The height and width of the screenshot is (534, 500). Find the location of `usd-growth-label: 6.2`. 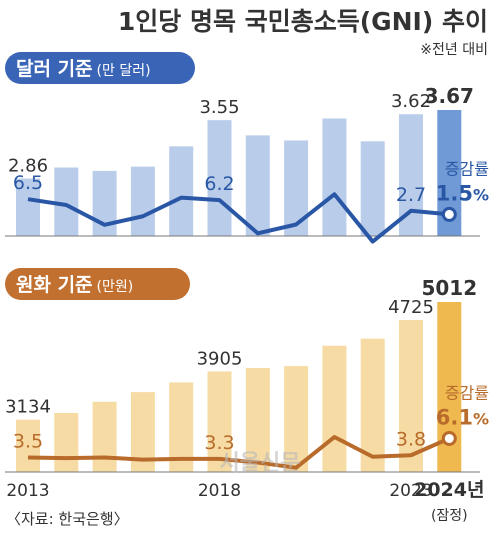

usd-growth-label: 6.2 is located at coordinates (219, 184).